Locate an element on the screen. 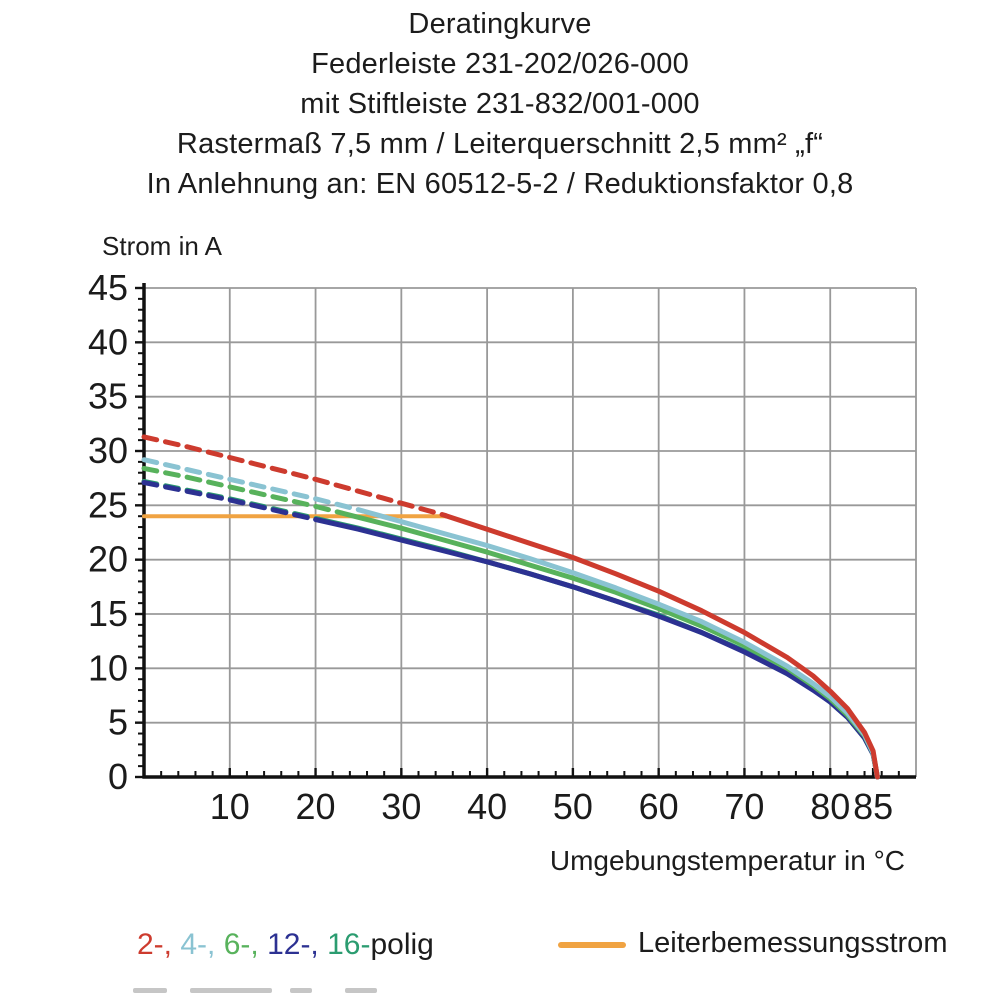 The image size is (1000, 1000). curve-12-polig-solid is located at coordinates (596, 648).